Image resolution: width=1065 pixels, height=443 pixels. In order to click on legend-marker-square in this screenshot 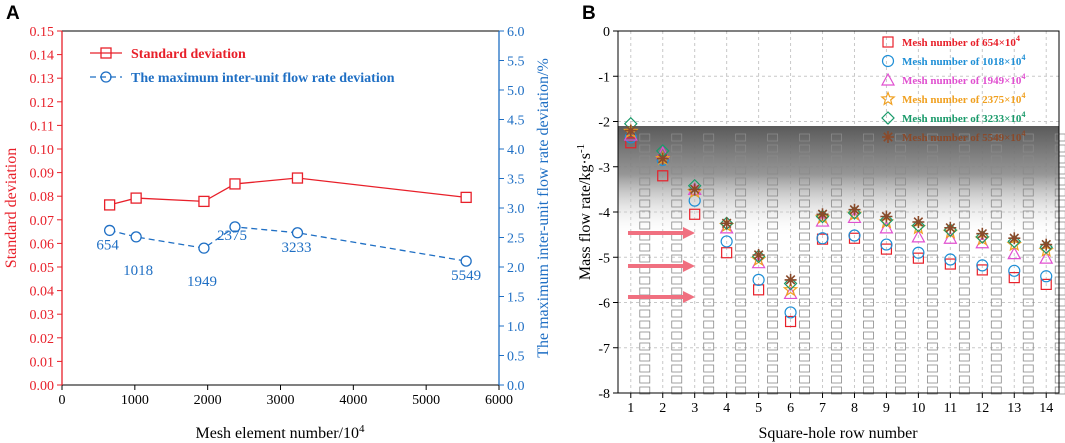, I will do `click(888, 42)`.